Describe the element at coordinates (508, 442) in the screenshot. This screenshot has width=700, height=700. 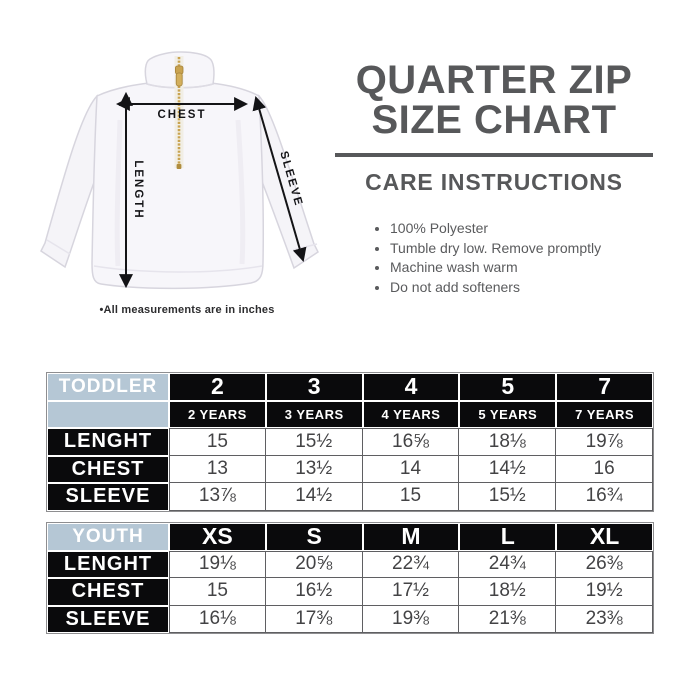
I see `size-value-cell: 18⅛` at that location.